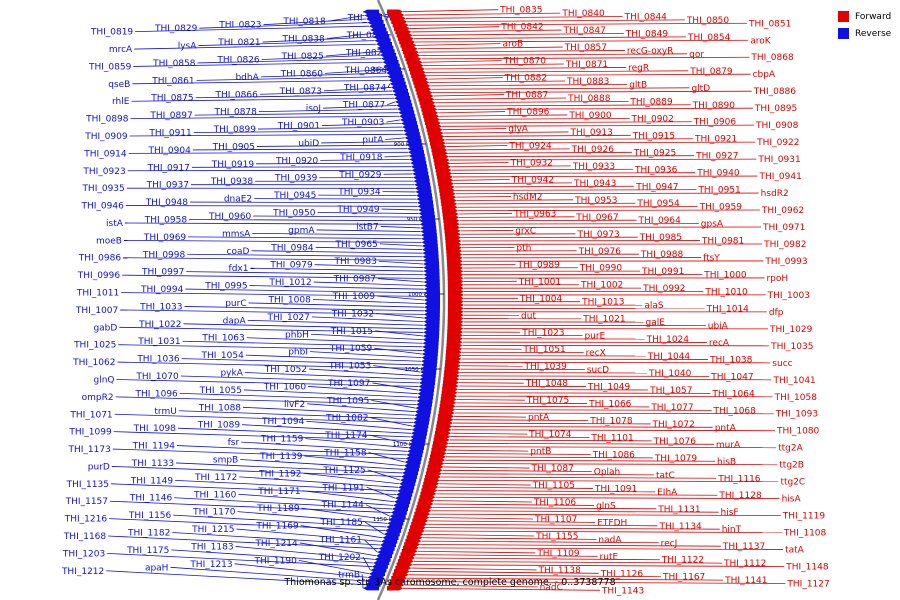  I want to click on gene-label: THI_1095, so click(347, 401).